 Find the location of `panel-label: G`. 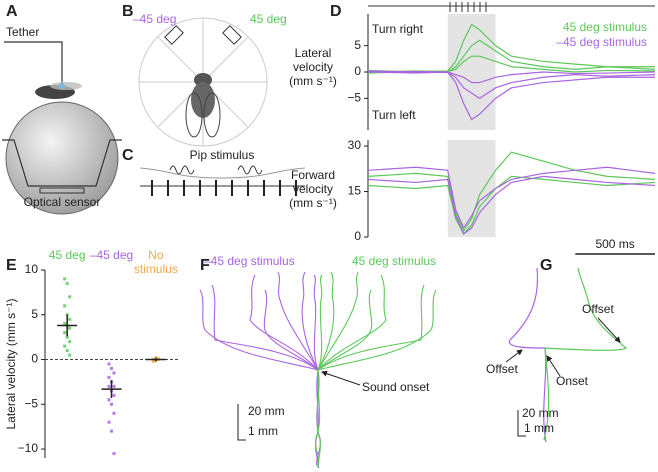

panel-label: G is located at coordinates (546, 265).